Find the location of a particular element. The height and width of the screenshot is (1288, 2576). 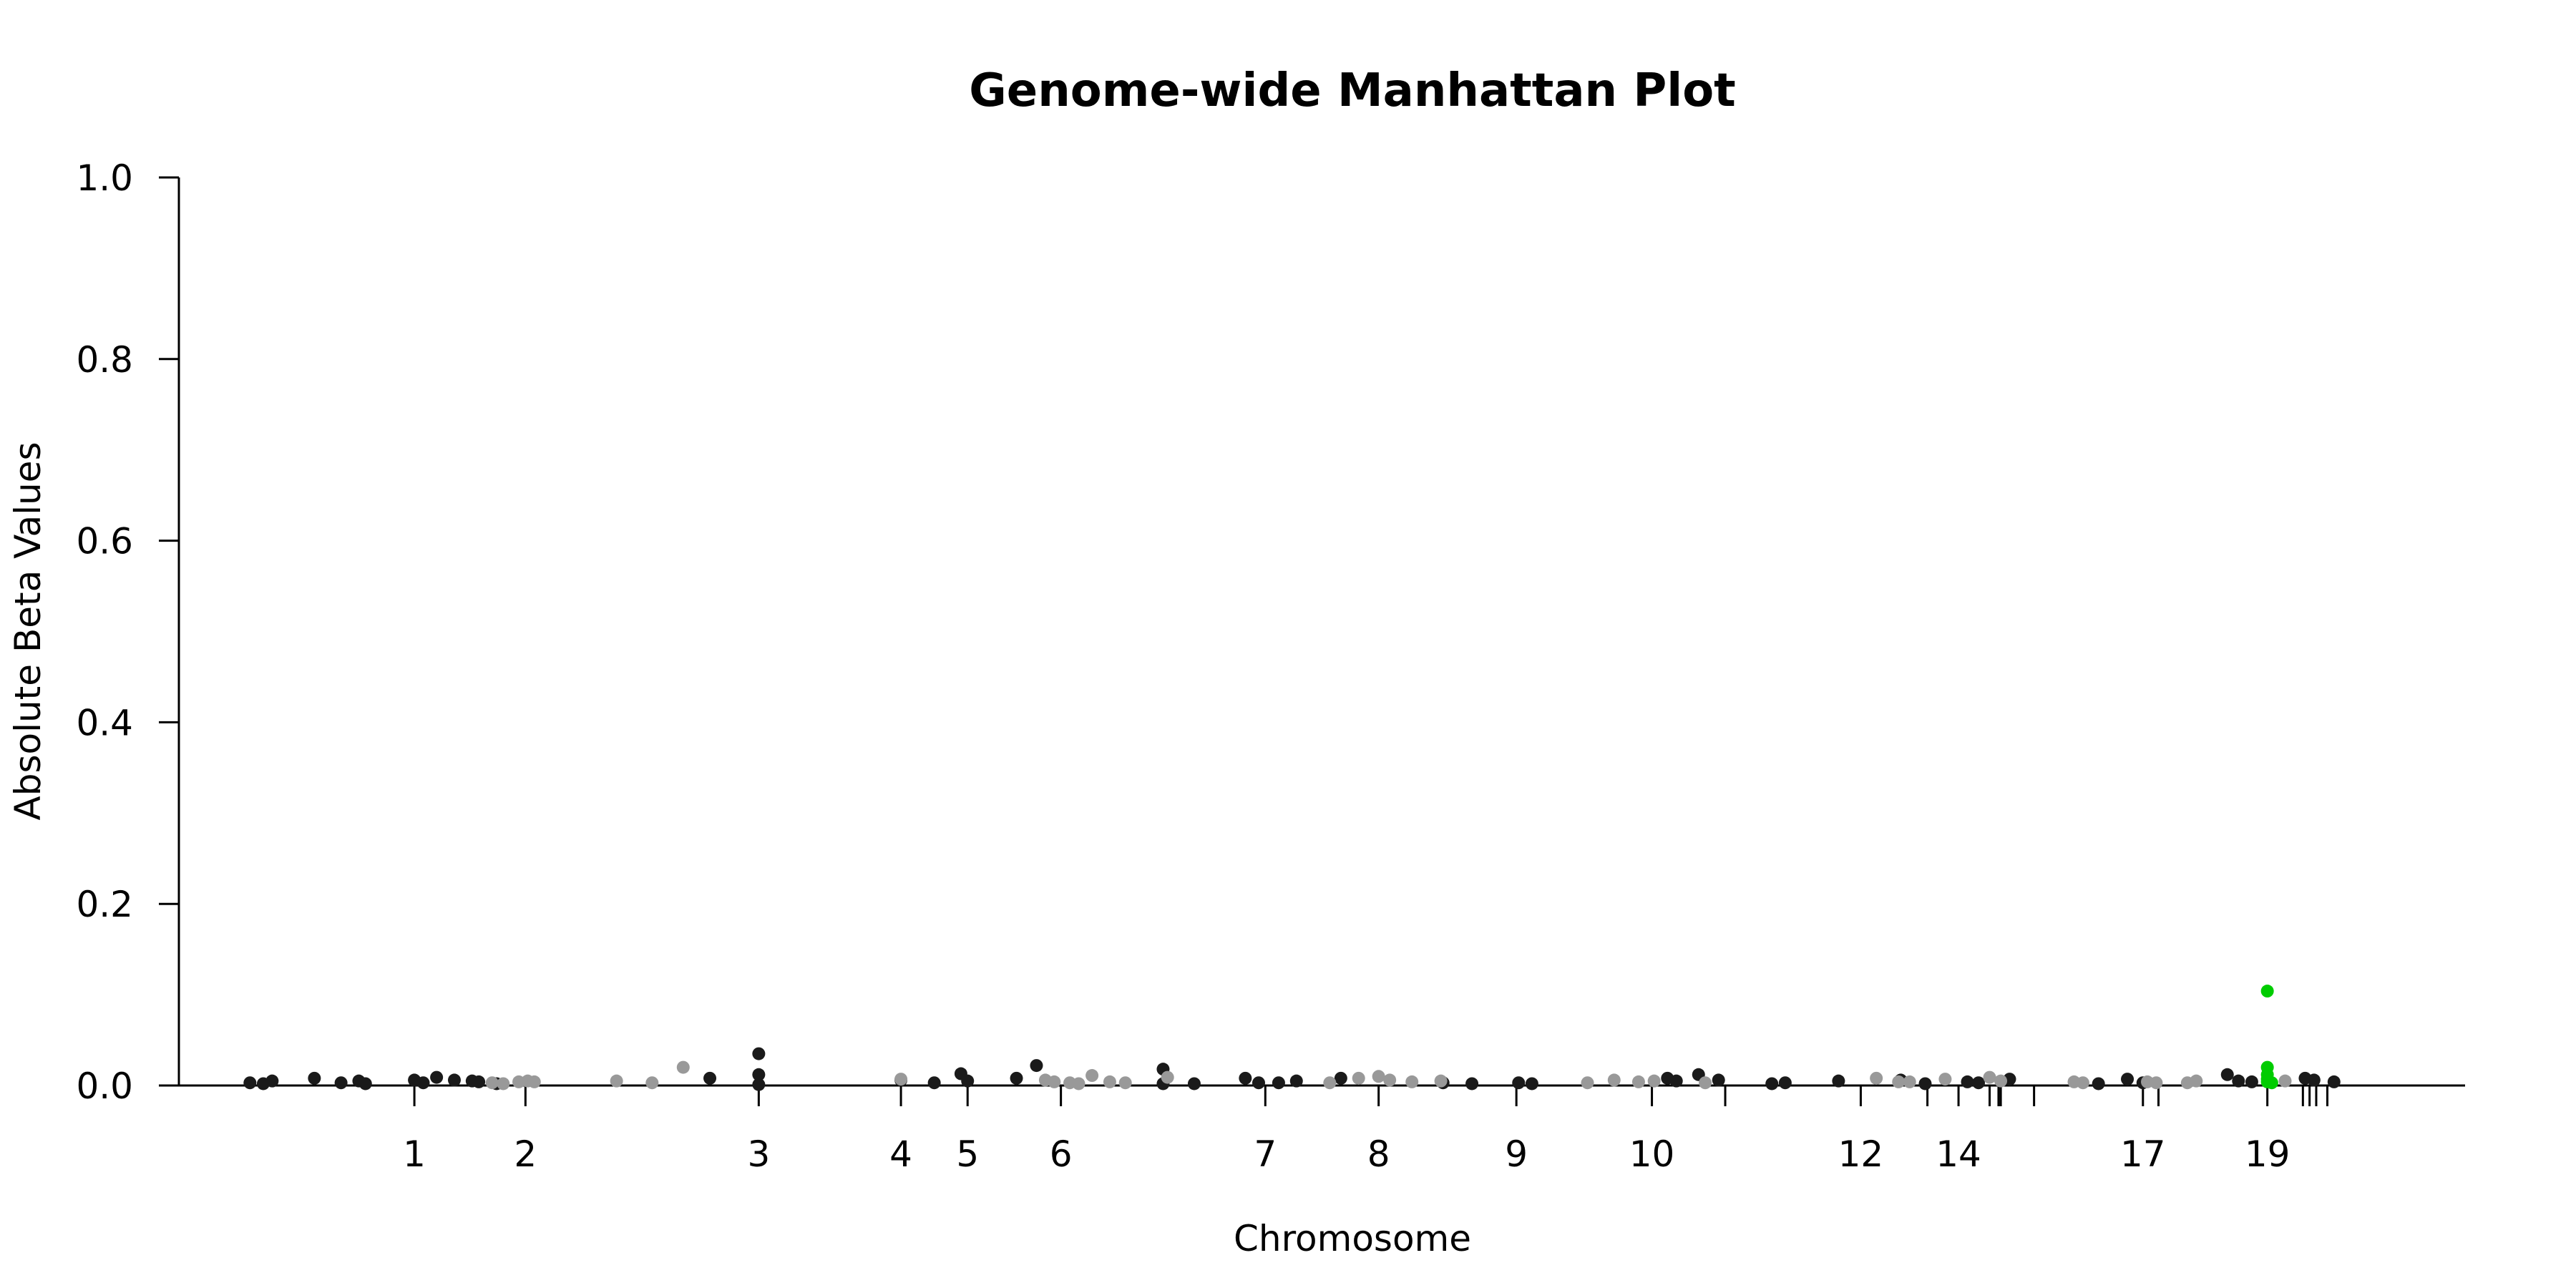

y-tick-label: 0.2 is located at coordinates (104, 904).